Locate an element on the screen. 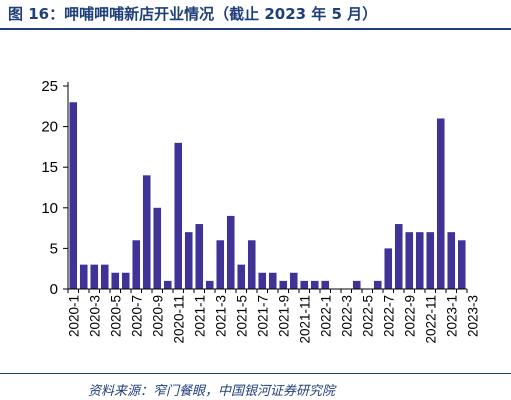  y-tick-label: 15 is located at coordinates (49, 167).